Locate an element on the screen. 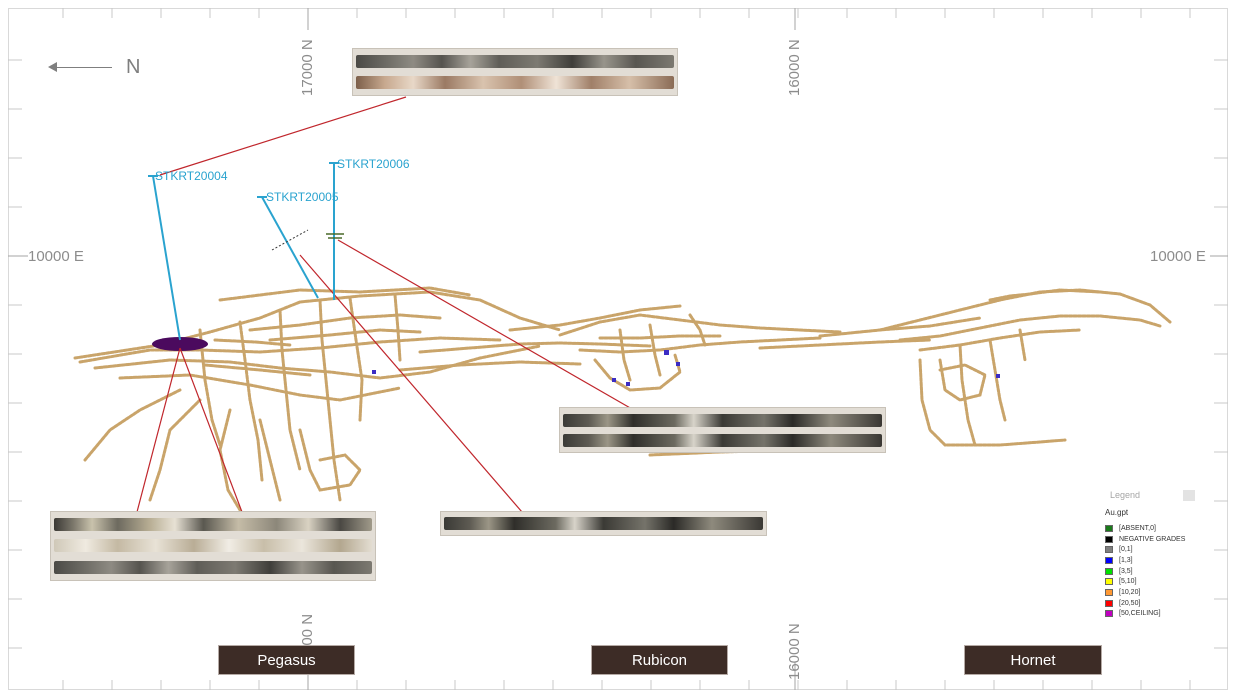 The width and height of the screenshot is (1236, 693). drillhole-traces is located at coordinates (243, 251).